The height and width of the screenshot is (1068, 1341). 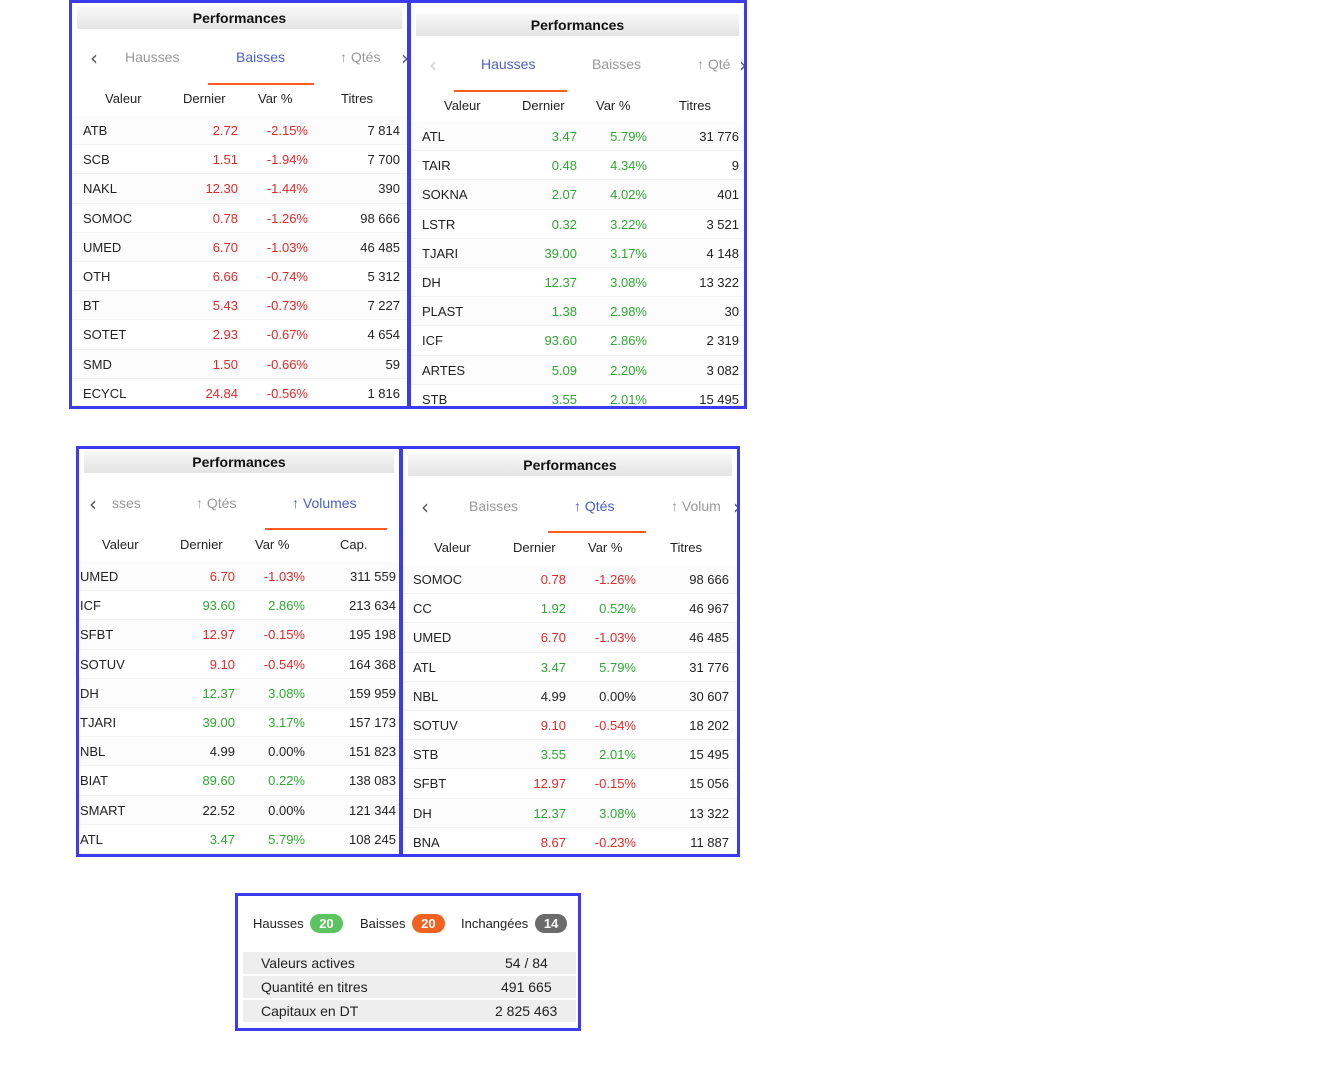 I want to click on volume-value: 2 319, so click(x=722, y=341).